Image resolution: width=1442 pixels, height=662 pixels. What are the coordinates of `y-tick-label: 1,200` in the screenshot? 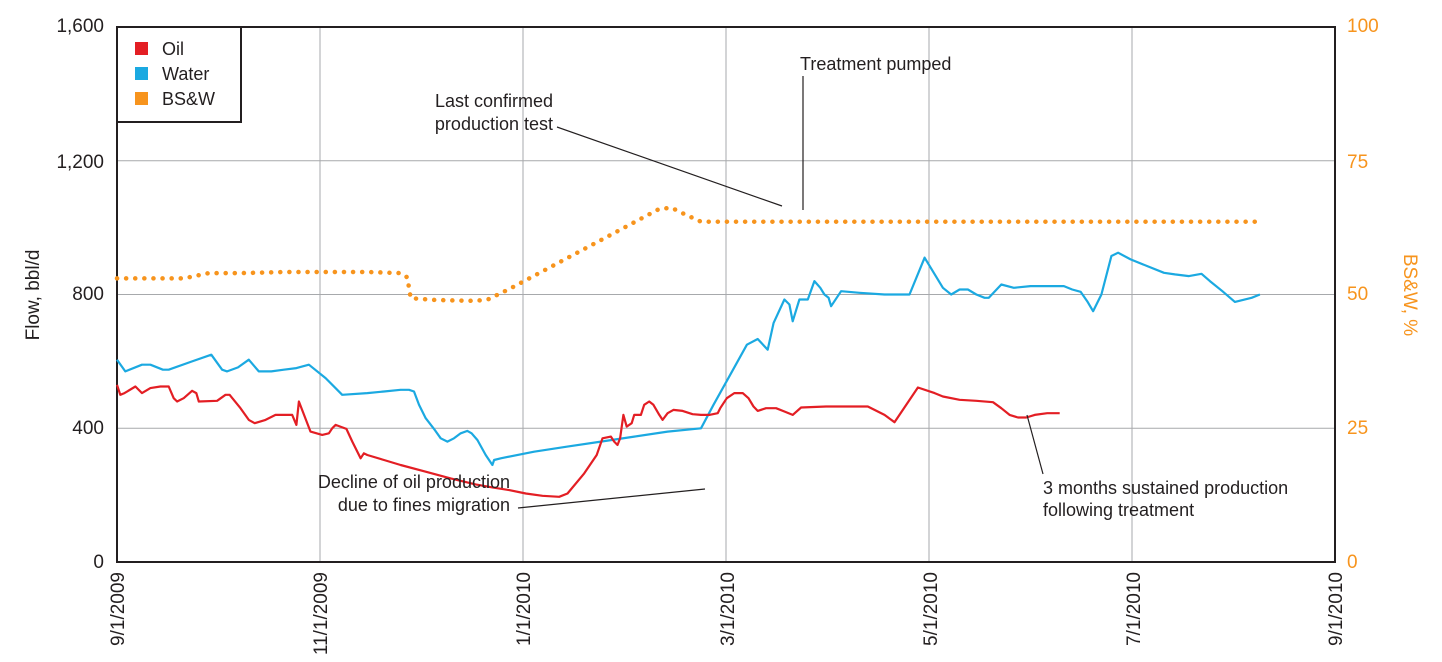 It's located at (80, 162).